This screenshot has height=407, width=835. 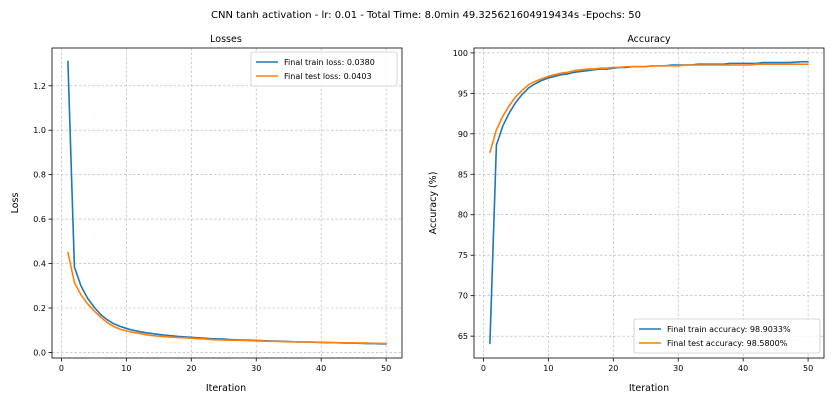 What do you see at coordinates (729, 329) in the screenshot?
I see `accuracy-legend-label-train: Final train accuracy: 98.9033%` at bounding box center [729, 329].